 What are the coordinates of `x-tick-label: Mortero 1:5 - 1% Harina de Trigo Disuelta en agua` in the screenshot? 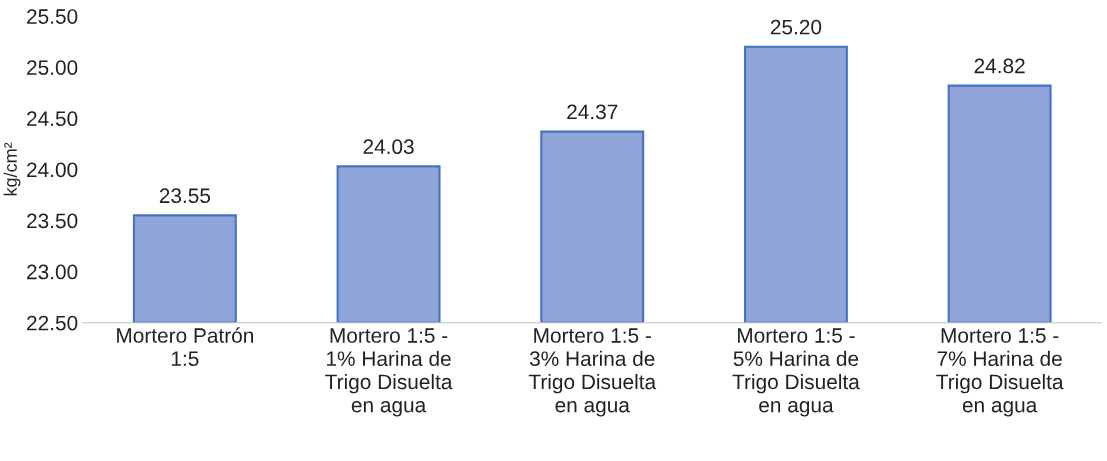 It's located at (389, 372).